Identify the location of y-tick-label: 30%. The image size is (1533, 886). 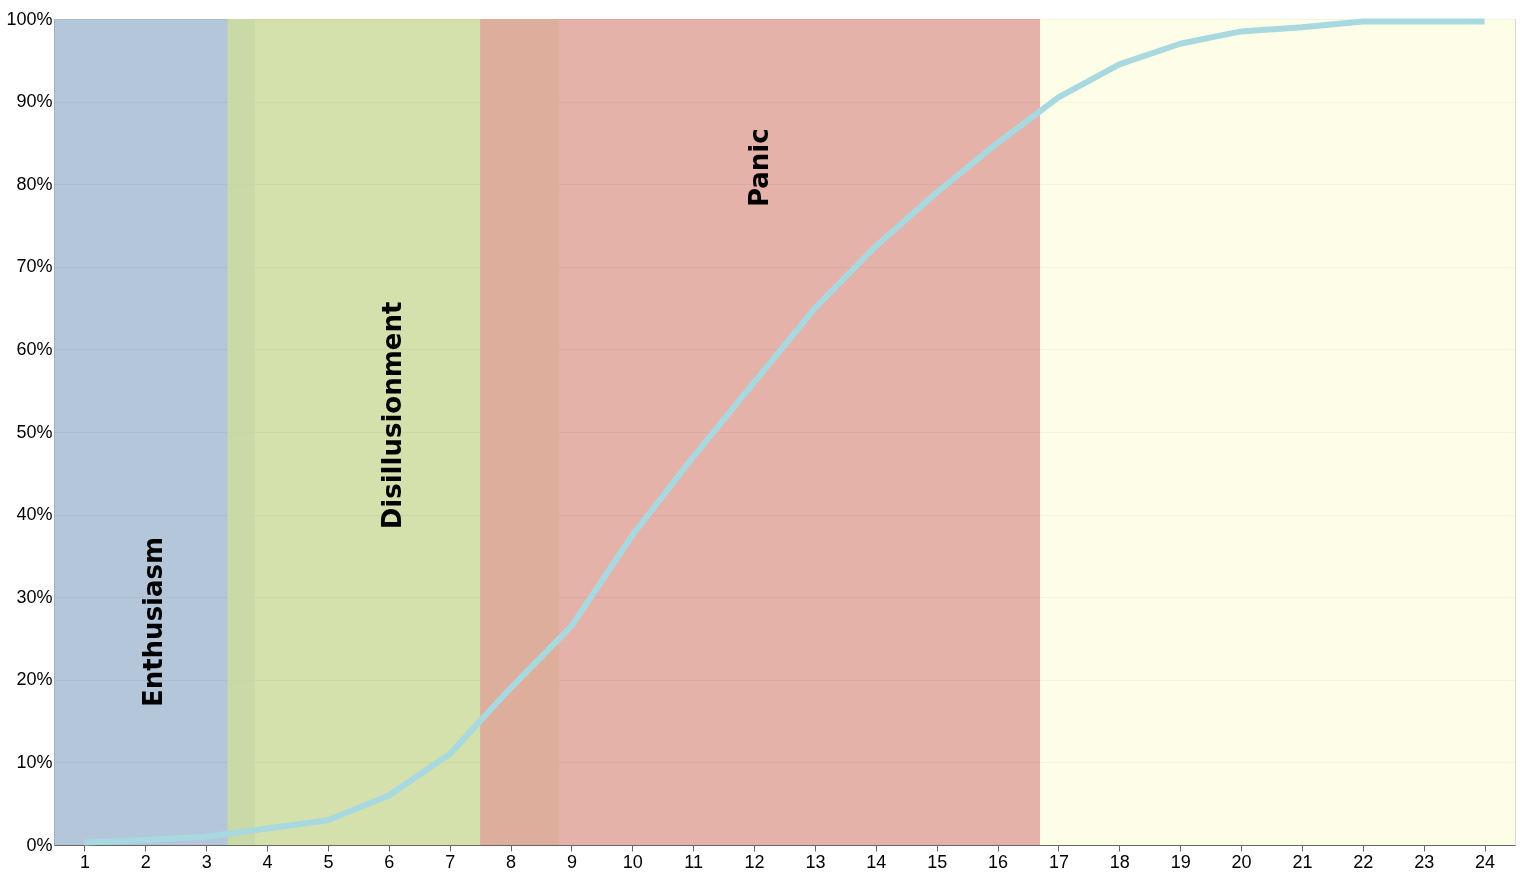
(34, 596).